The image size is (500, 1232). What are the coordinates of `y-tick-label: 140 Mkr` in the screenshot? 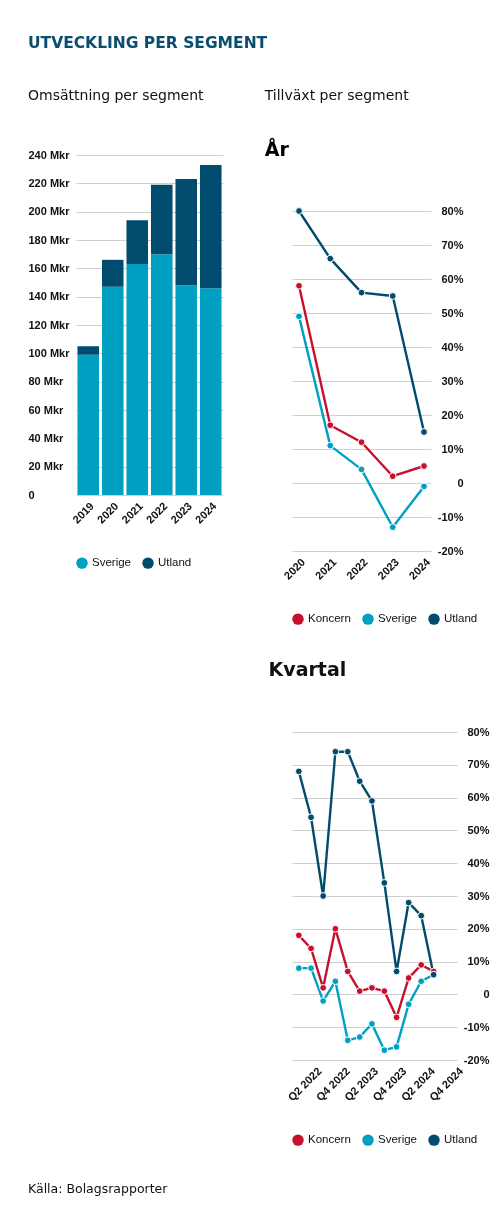 It's located at (49, 296).